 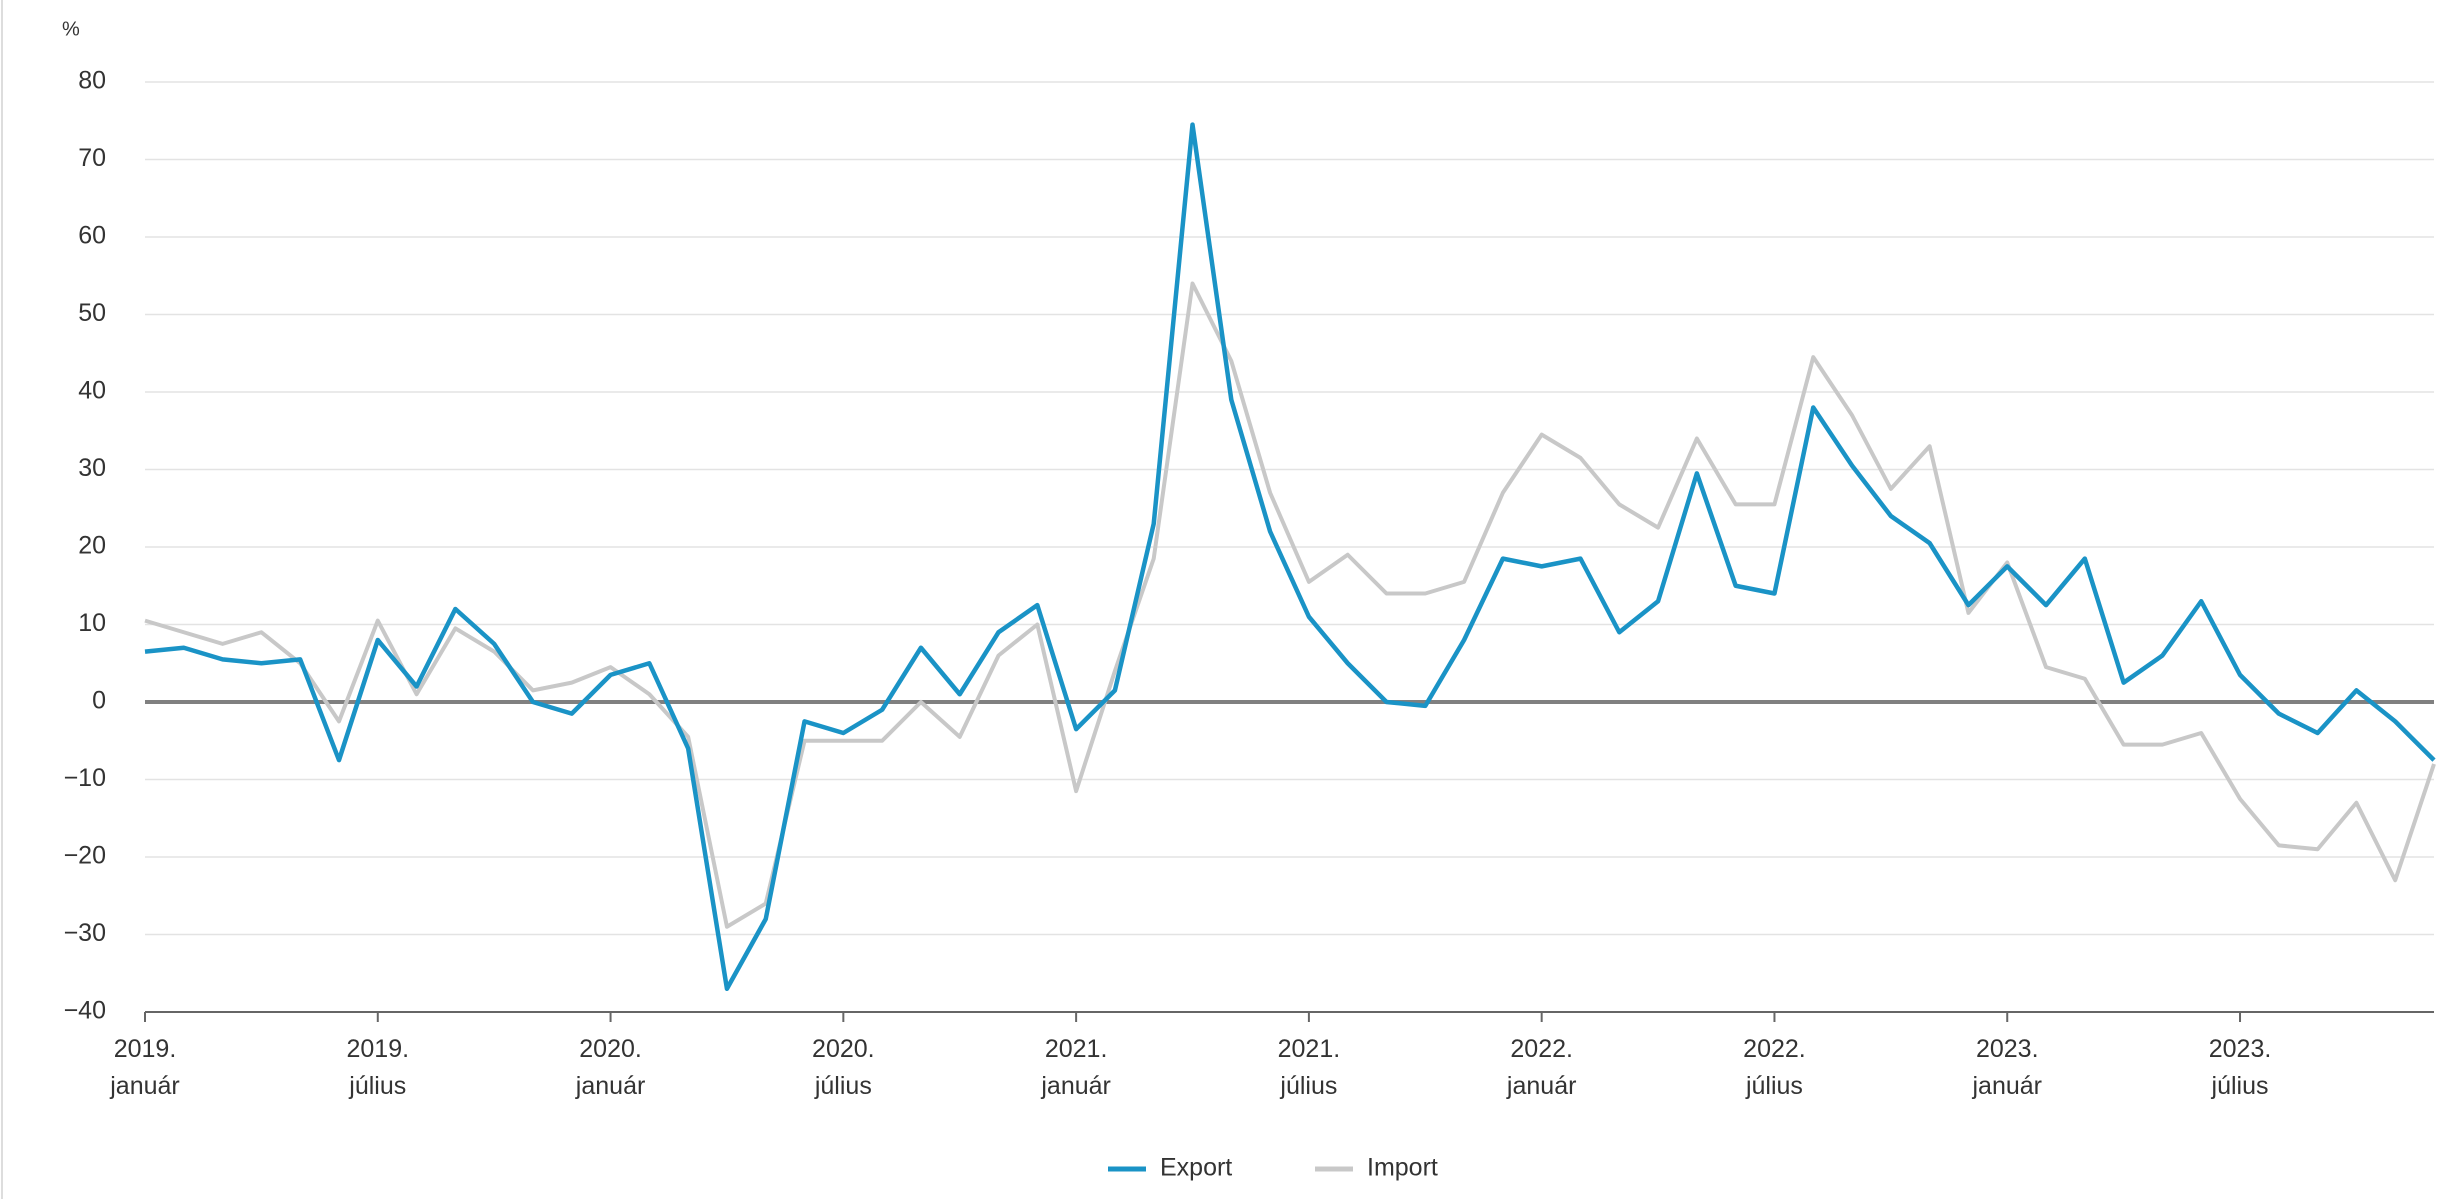 What do you see at coordinates (85, 856) in the screenshot?
I see `y-tick-label: −20` at bounding box center [85, 856].